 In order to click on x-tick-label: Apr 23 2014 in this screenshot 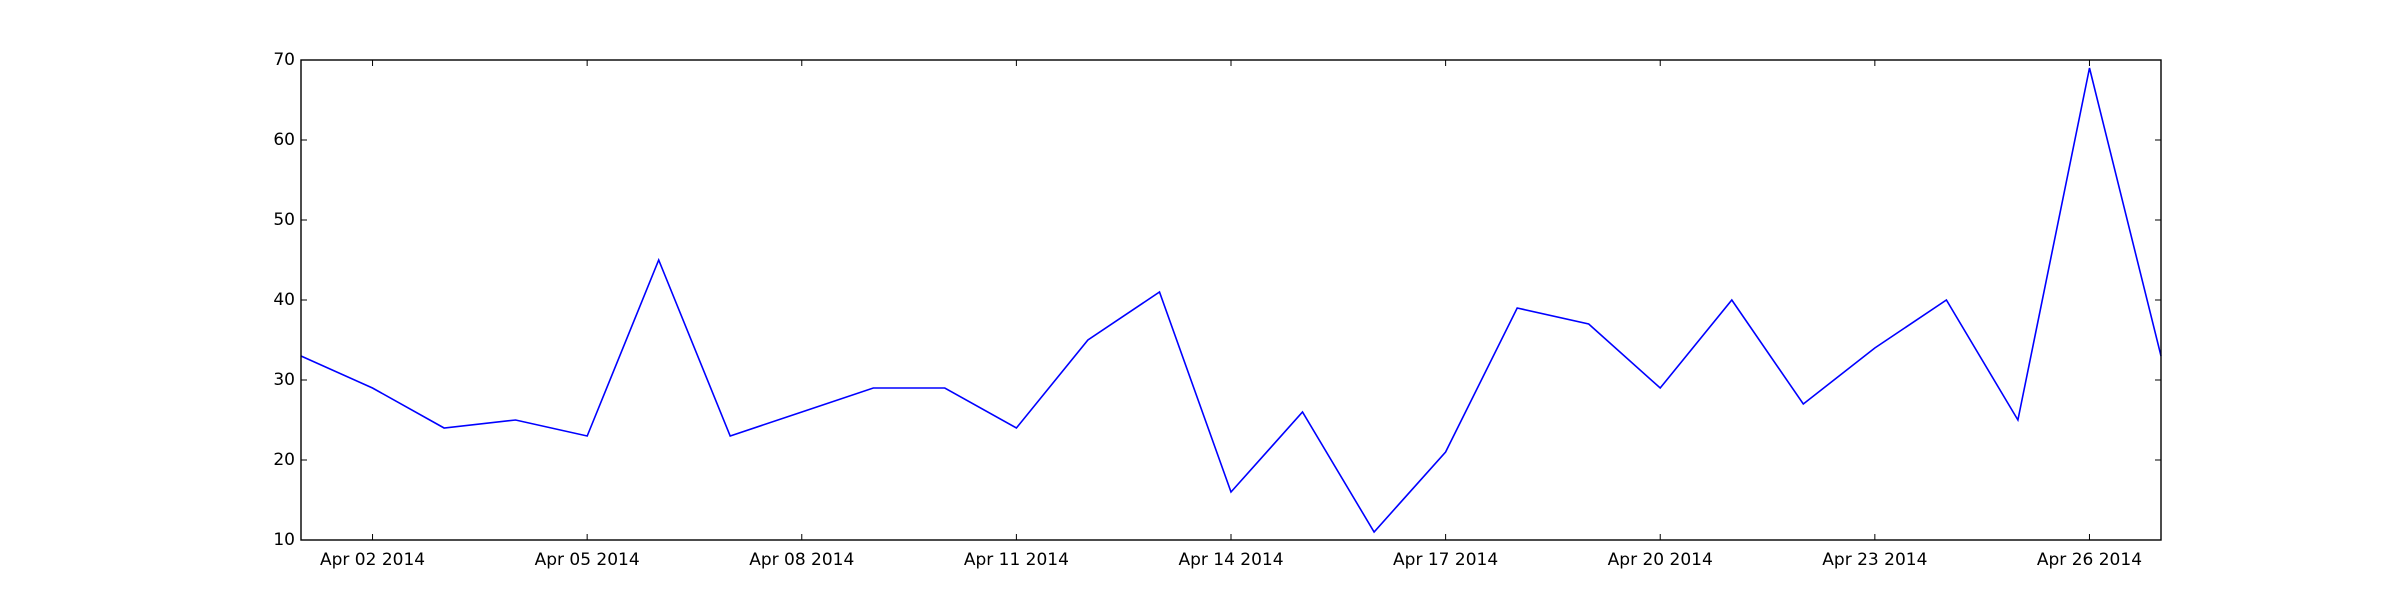, I will do `click(1874, 560)`.